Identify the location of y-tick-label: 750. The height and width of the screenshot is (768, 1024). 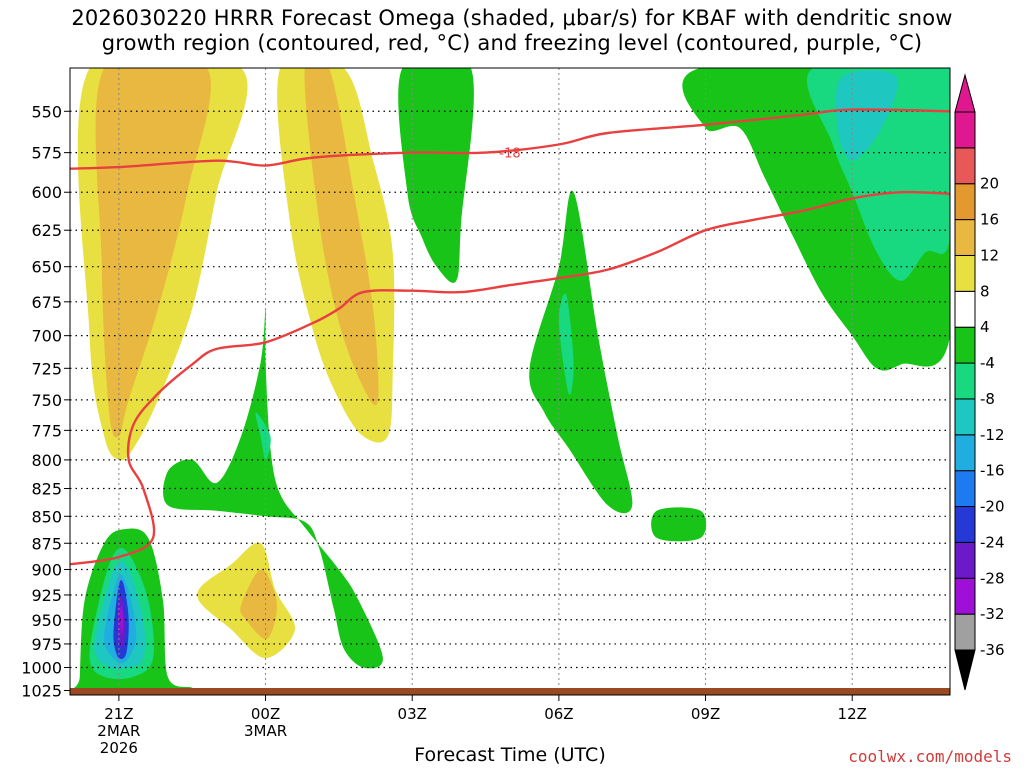
(46, 400).